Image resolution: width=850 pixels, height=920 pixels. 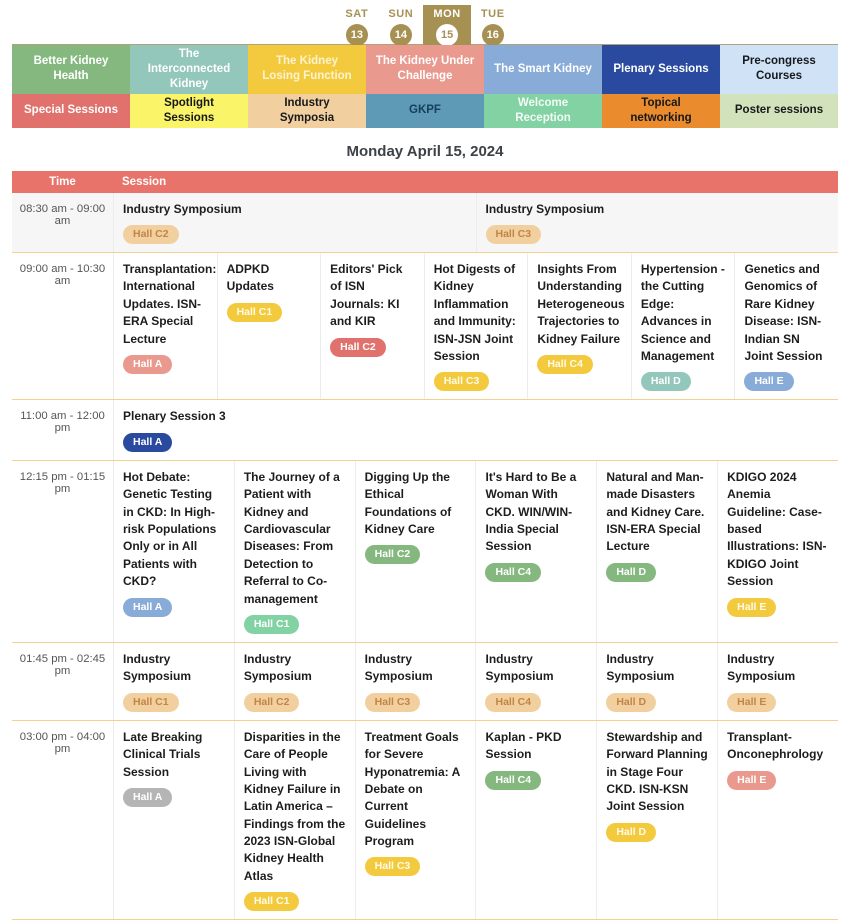 I want to click on date-picker: SAT 13 SUN 14 MON 15 TUE 16, so click(x=425, y=26).